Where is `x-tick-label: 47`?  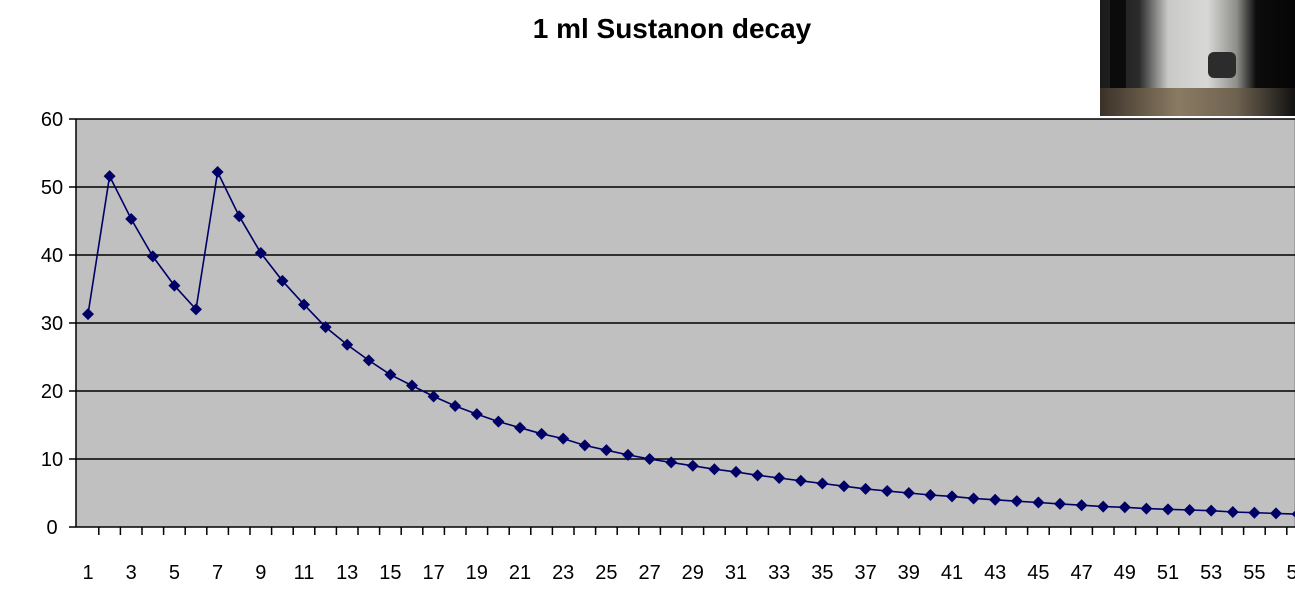 x-tick-label: 47 is located at coordinates (1081, 573).